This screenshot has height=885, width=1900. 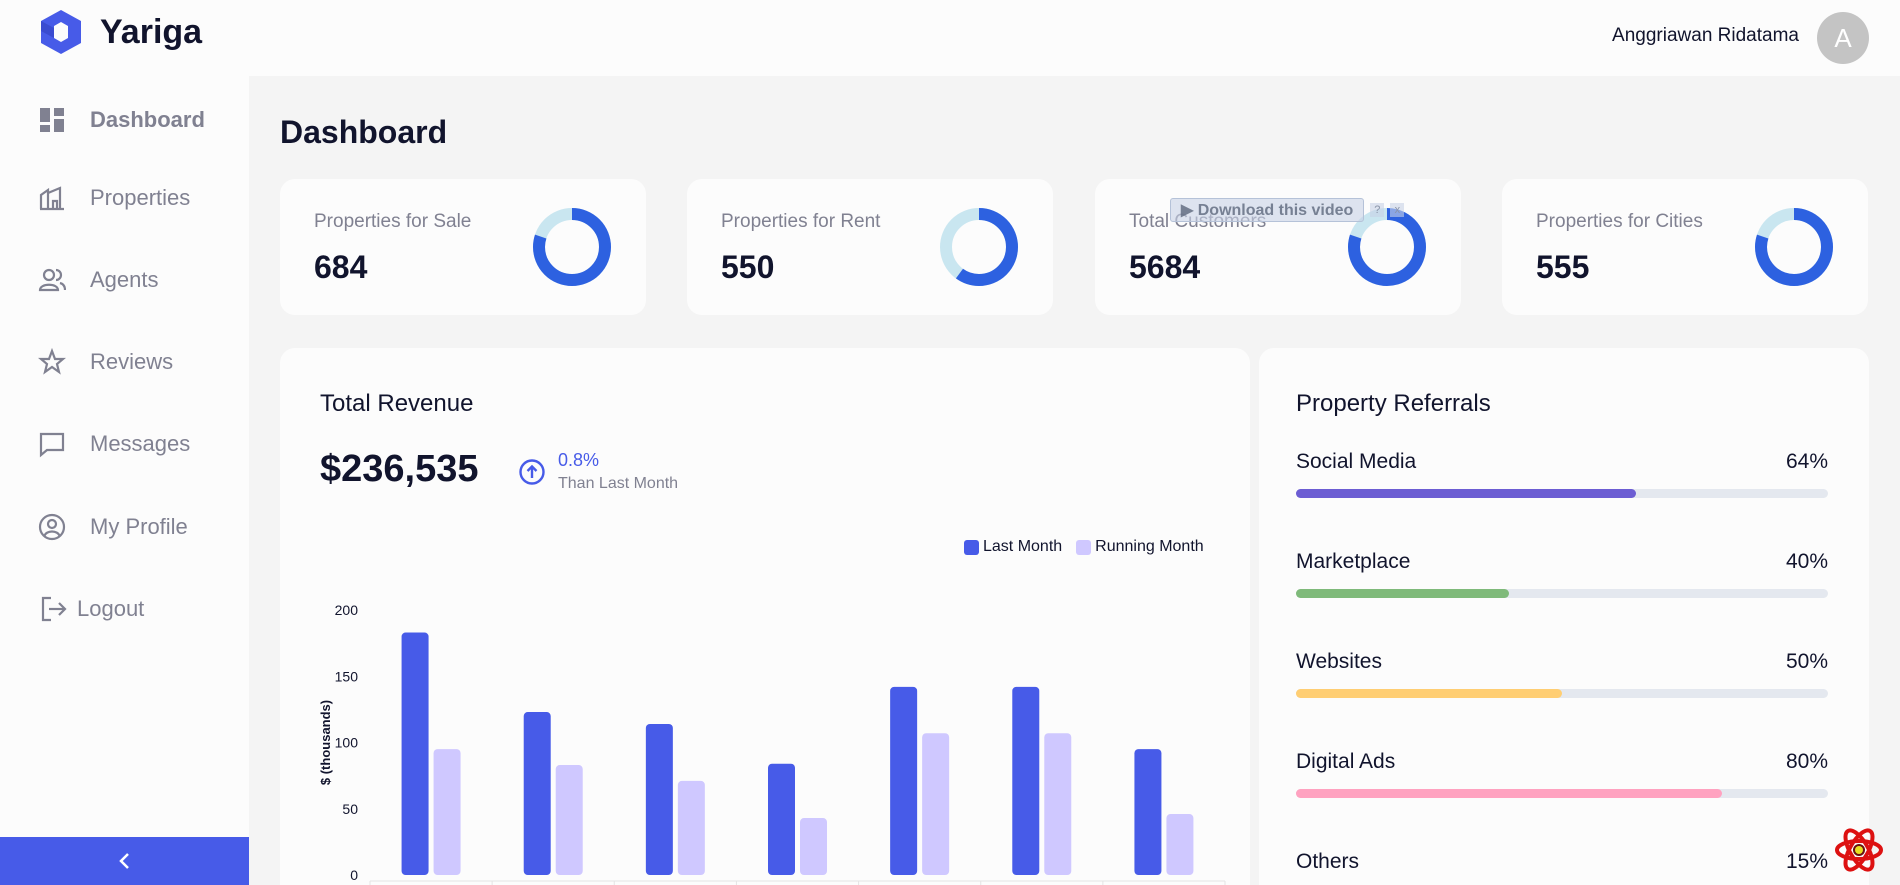 I want to click on bar-running-month-jul, so click(x=1180, y=844).